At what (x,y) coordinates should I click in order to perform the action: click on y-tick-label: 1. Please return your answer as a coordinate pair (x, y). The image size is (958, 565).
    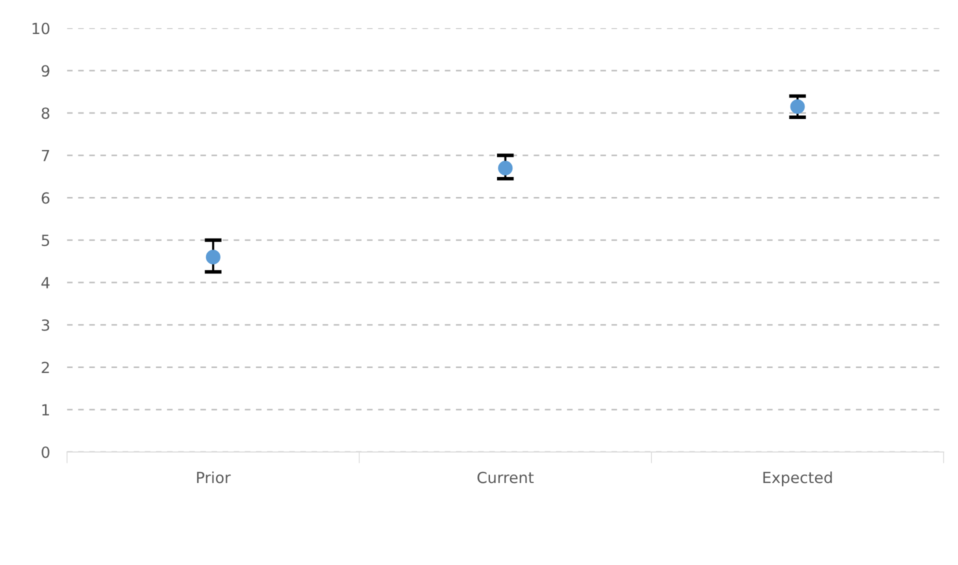
    Looking at the image, I should click on (45, 410).